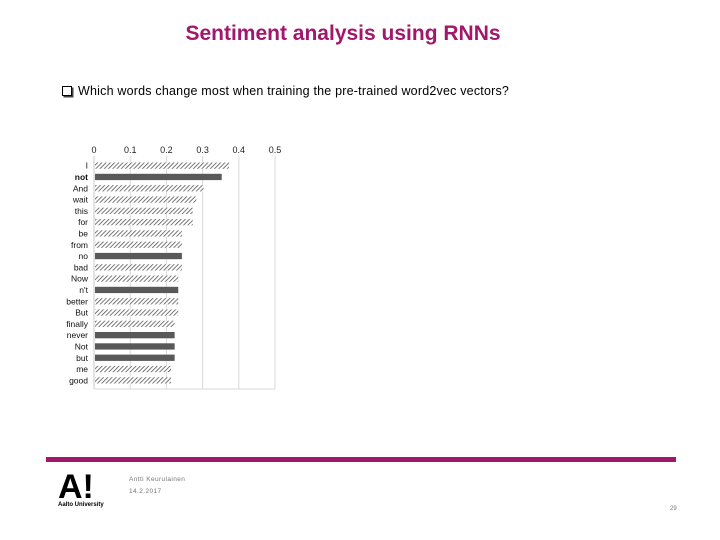 The width and height of the screenshot is (720, 540). What do you see at coordinates (186, 150) in the screenshot?
I see `x-tick-labels: 0 0.1 0.2 0.3 0.4 0.5` at bounding box center [186, 150].